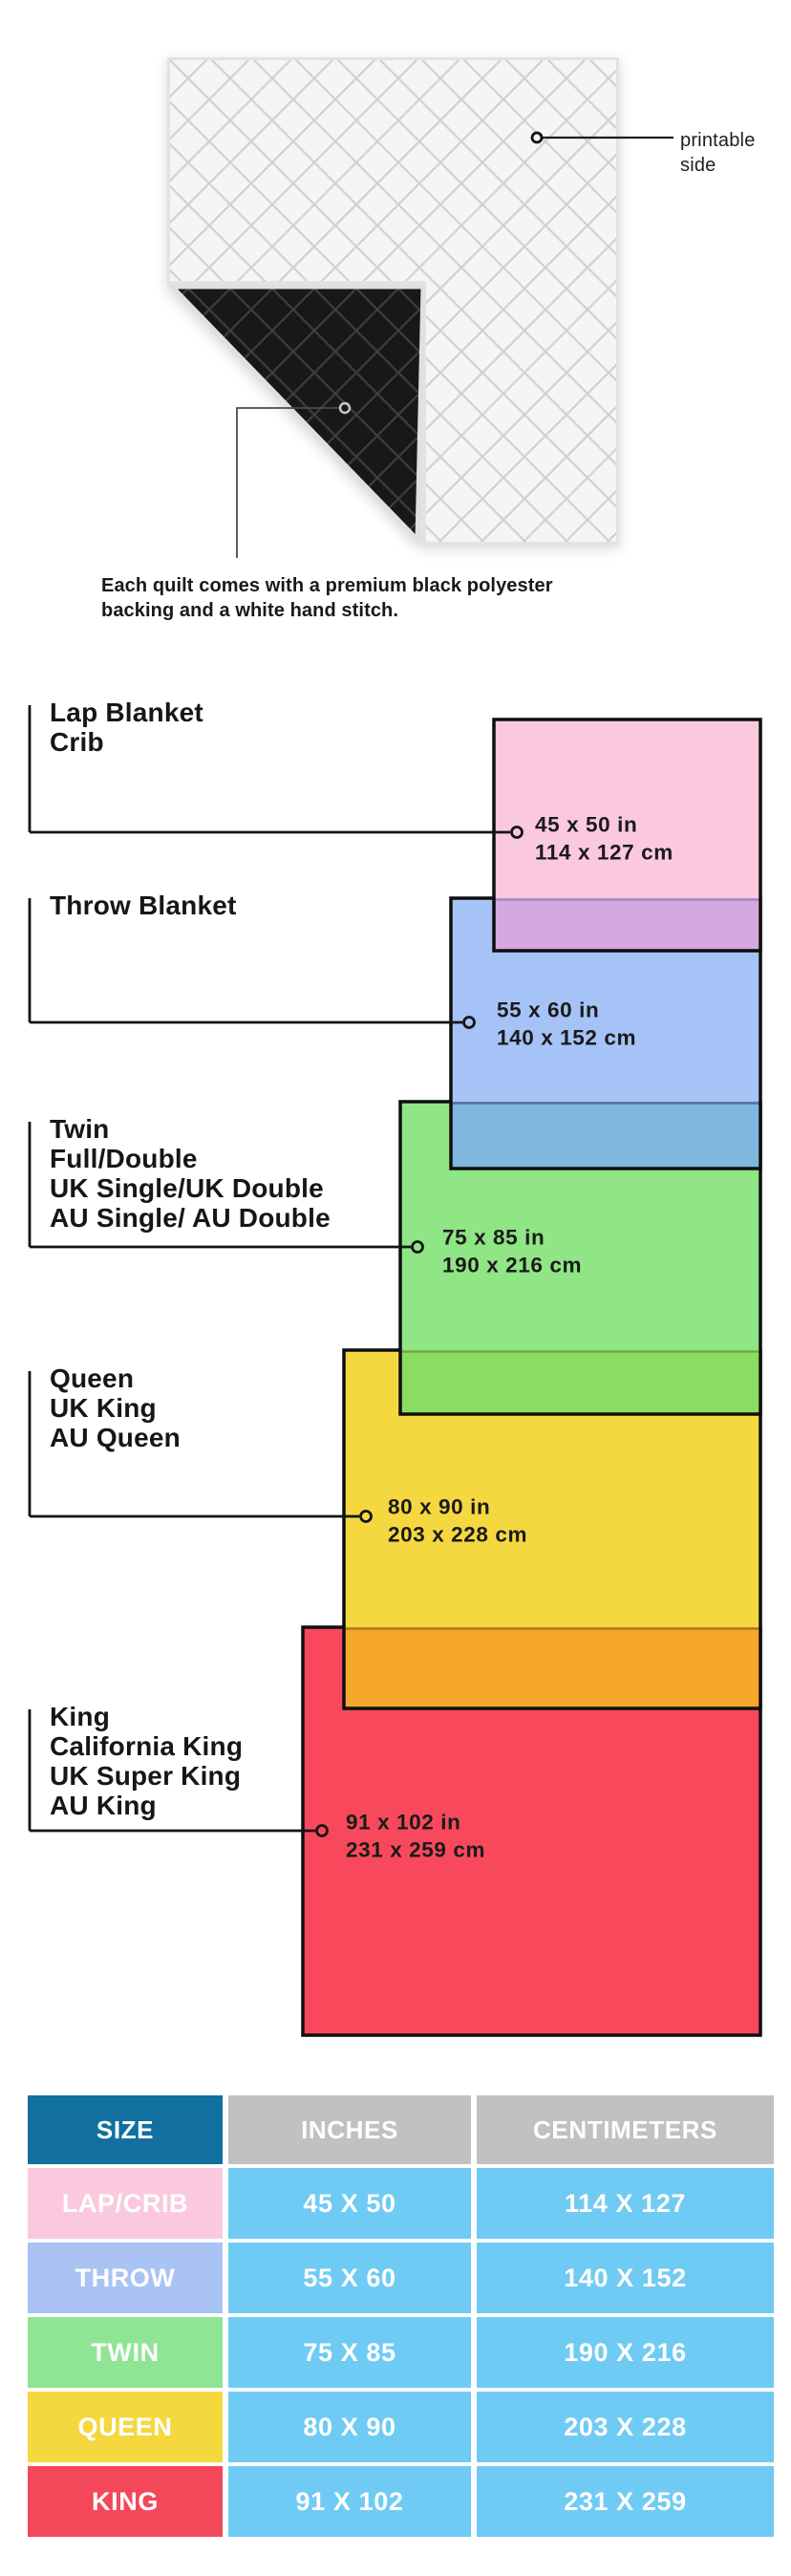  Describe the element at coordinates (454, 344) in the screenshot. I see `hero-connectors` at that location.